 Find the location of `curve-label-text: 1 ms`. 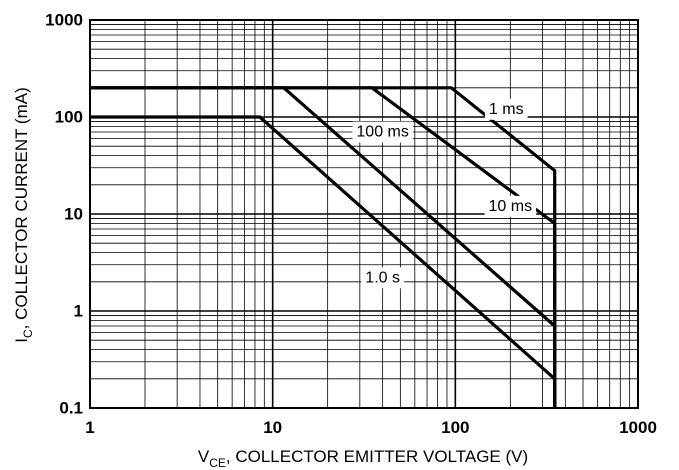

curve-label-text: 1 ms is located at coordinates (506, 109).